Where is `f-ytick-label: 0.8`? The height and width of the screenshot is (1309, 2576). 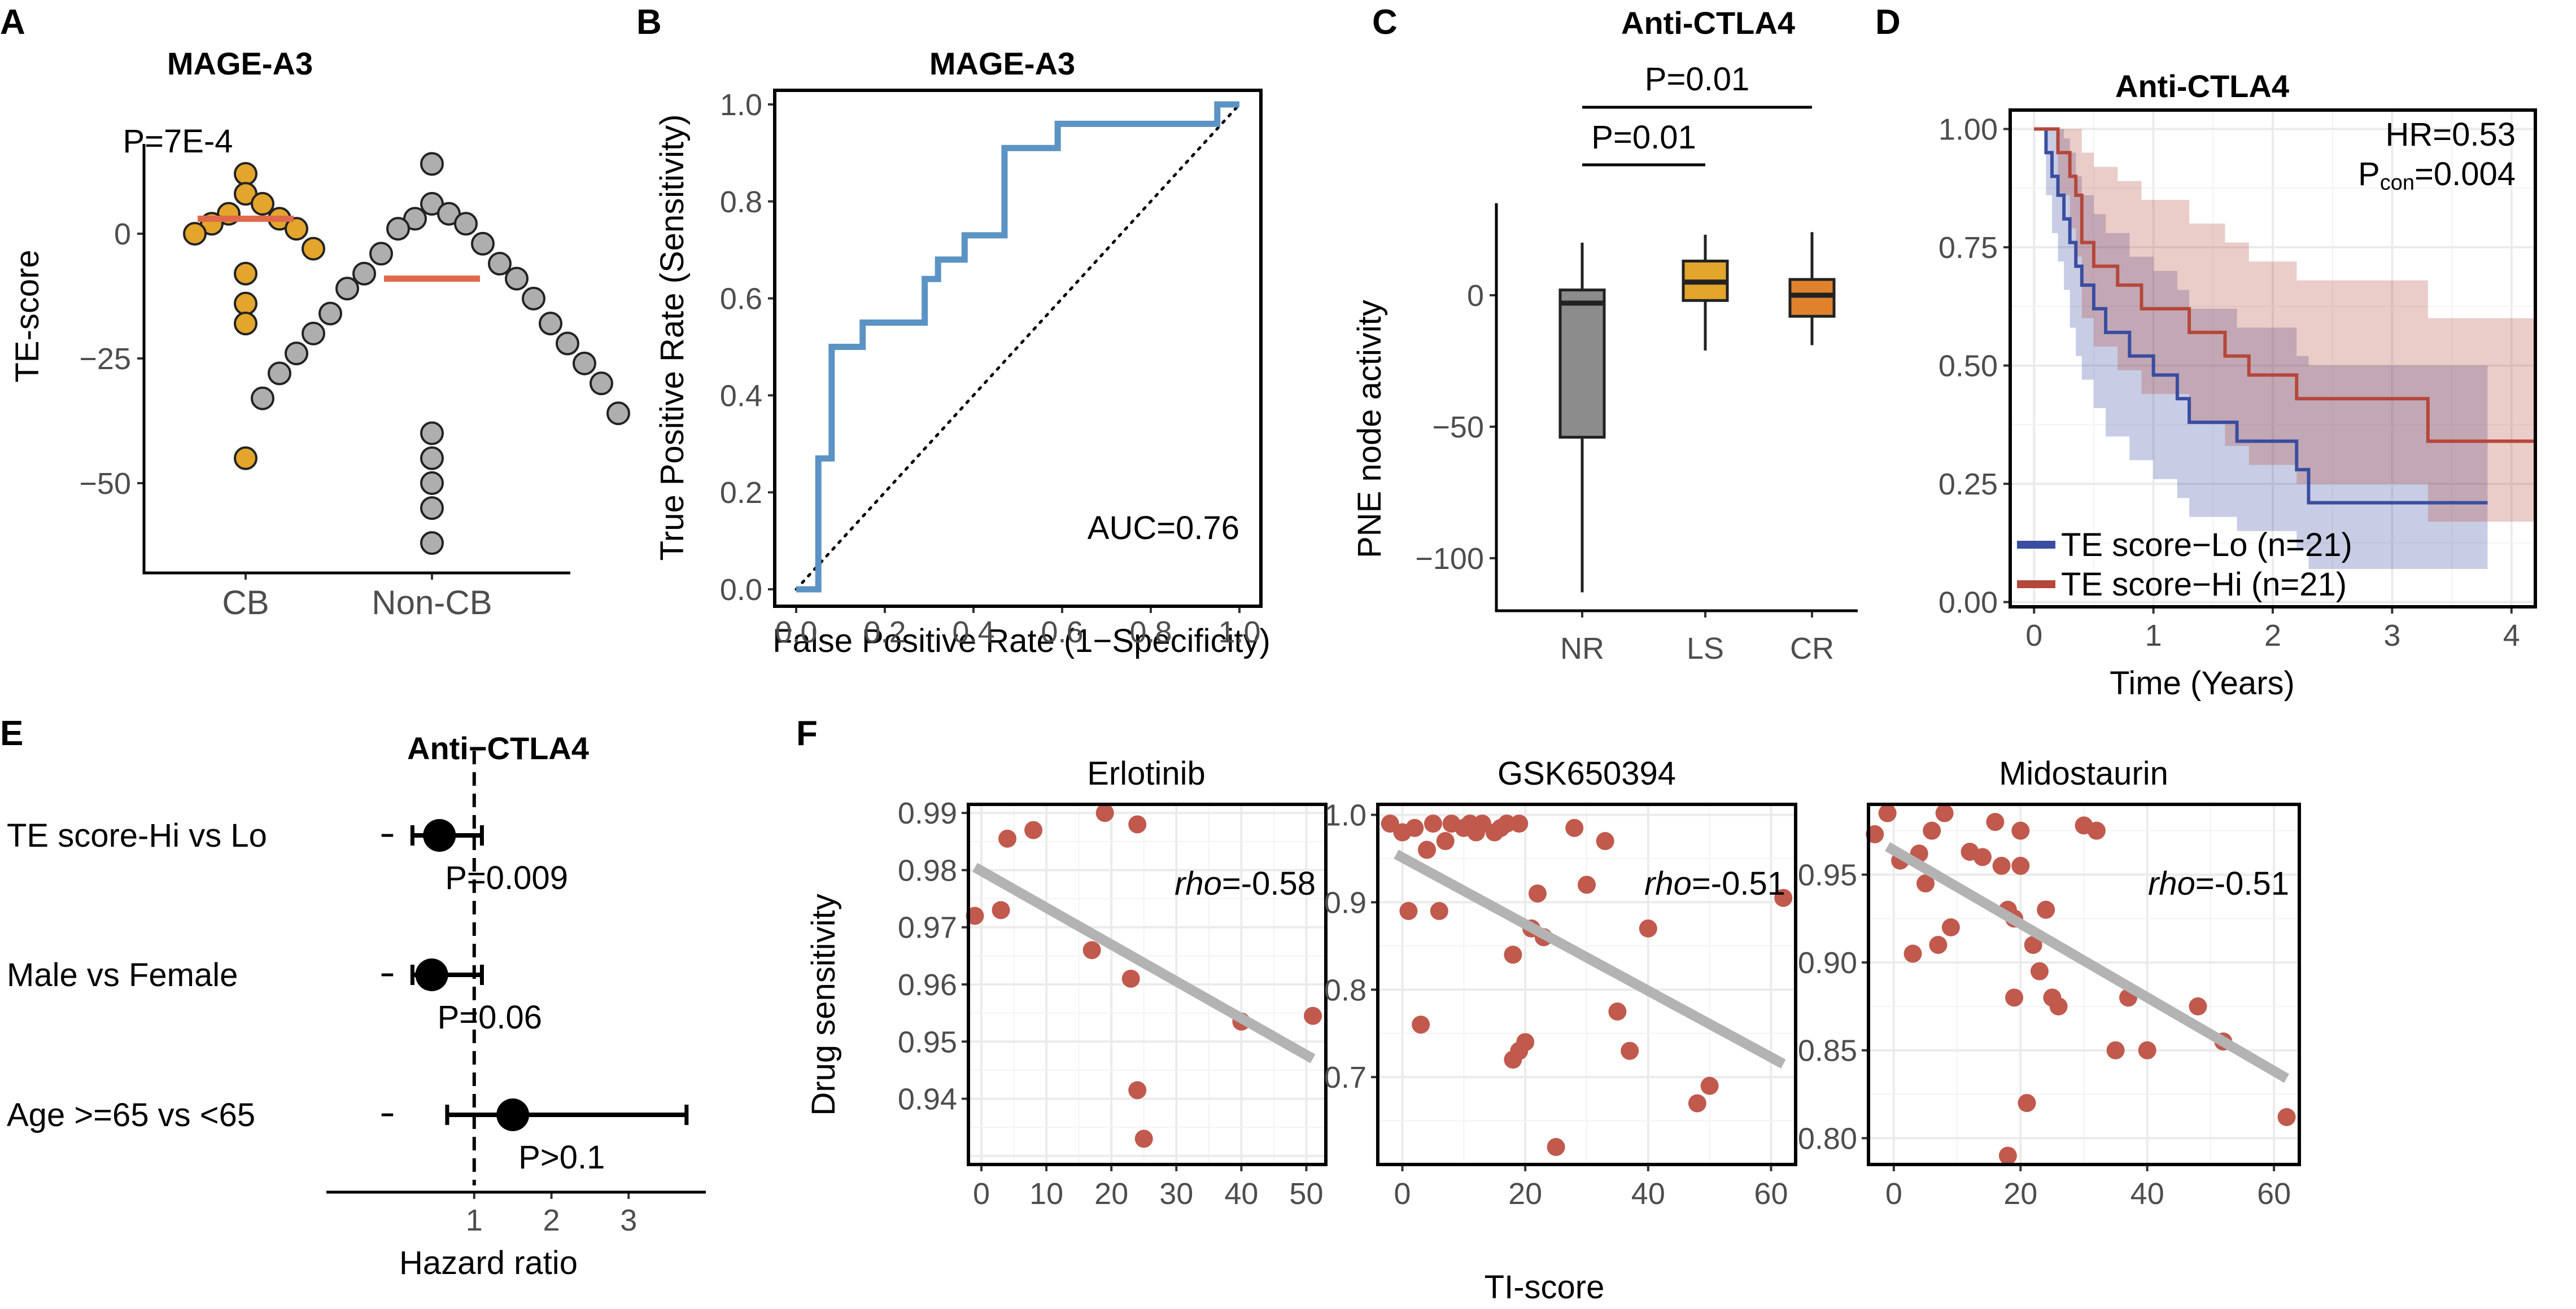 f-ytick-label: 0.8 is located at coordinates (1345, 990).